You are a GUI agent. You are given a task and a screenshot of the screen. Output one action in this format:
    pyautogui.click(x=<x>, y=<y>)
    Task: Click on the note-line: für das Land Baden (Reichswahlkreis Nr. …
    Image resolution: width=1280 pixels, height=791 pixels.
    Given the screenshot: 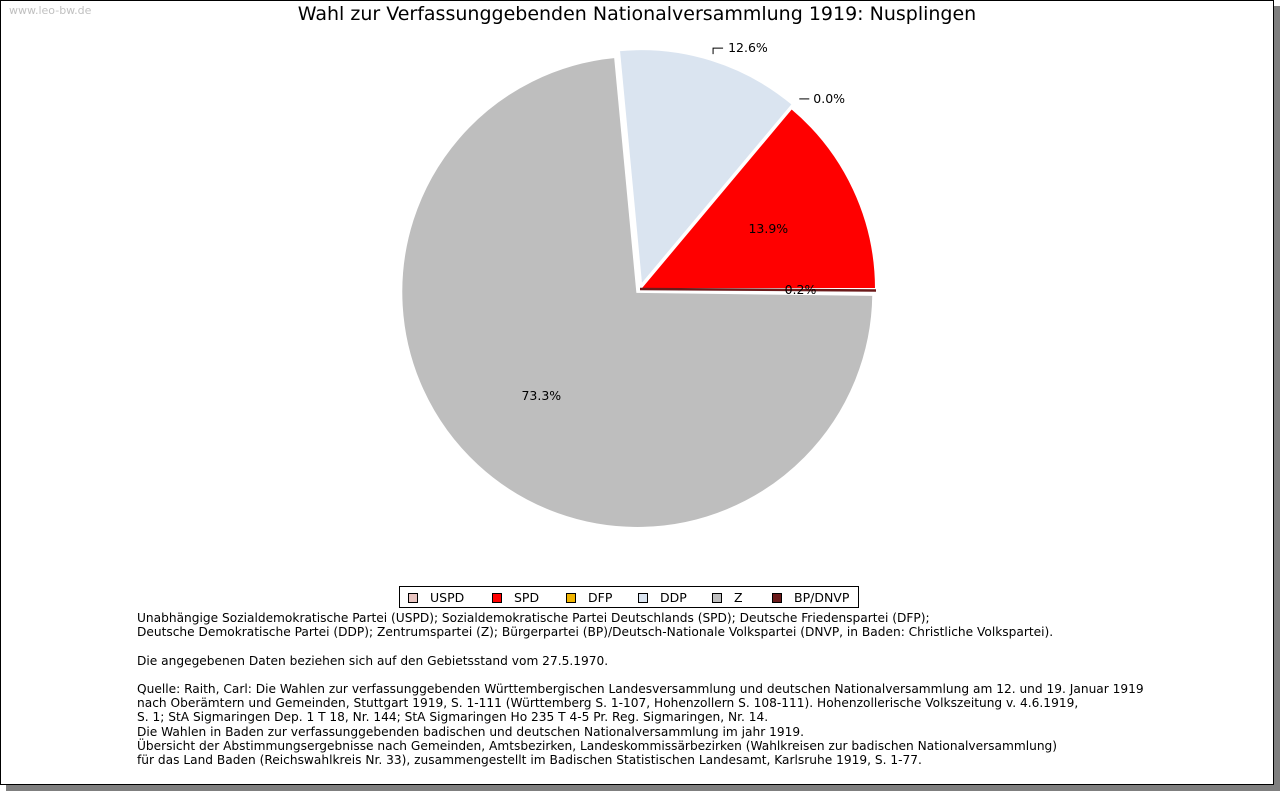 What is the action you would take?
    pyautogui.click(x=529, y=760)
    